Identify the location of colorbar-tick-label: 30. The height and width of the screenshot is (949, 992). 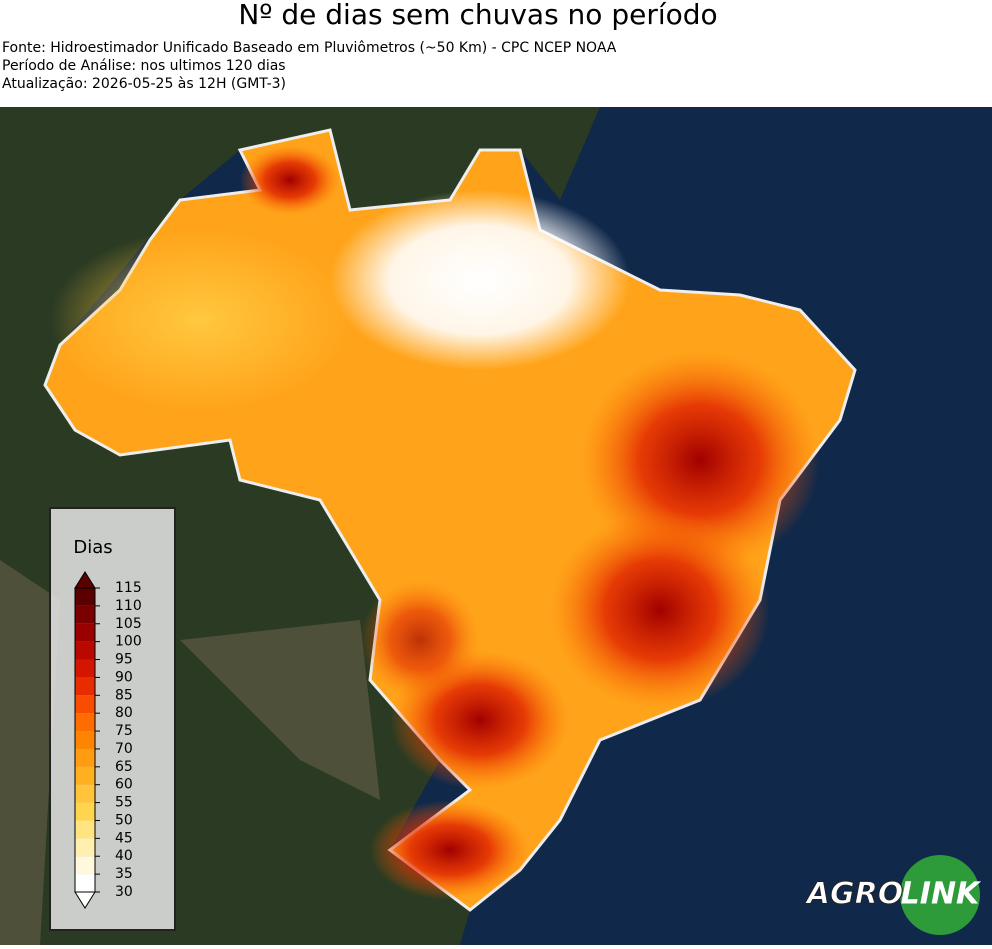
(124, 892).